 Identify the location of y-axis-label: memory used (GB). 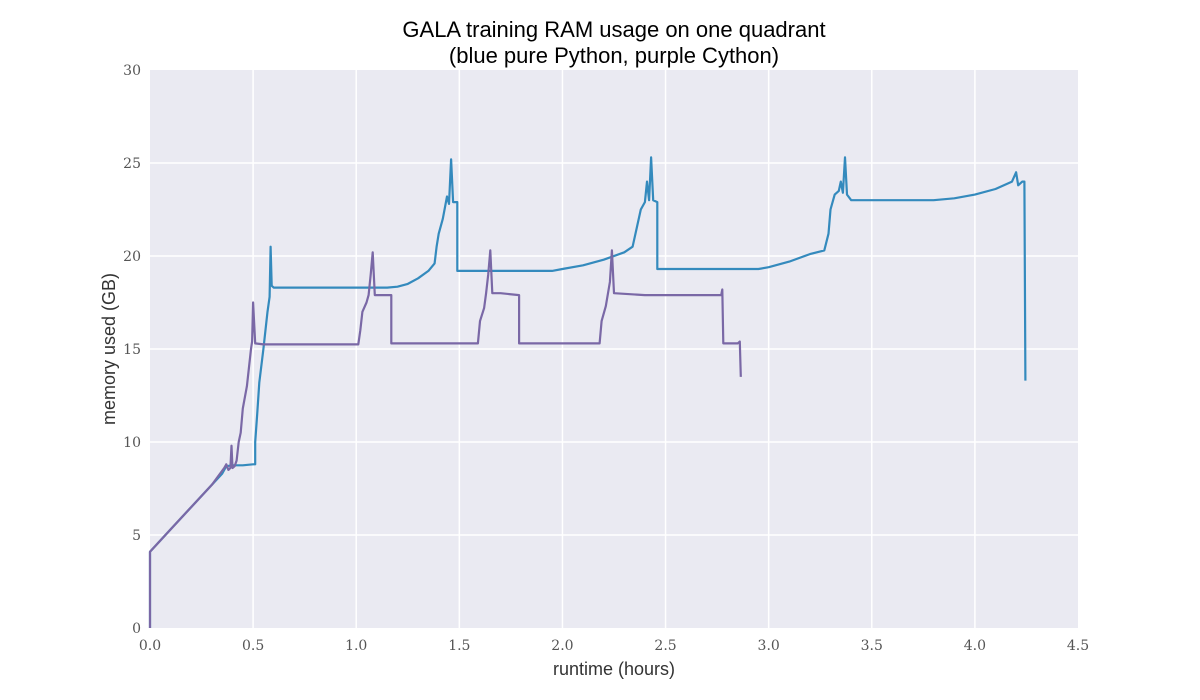
(109, 349).